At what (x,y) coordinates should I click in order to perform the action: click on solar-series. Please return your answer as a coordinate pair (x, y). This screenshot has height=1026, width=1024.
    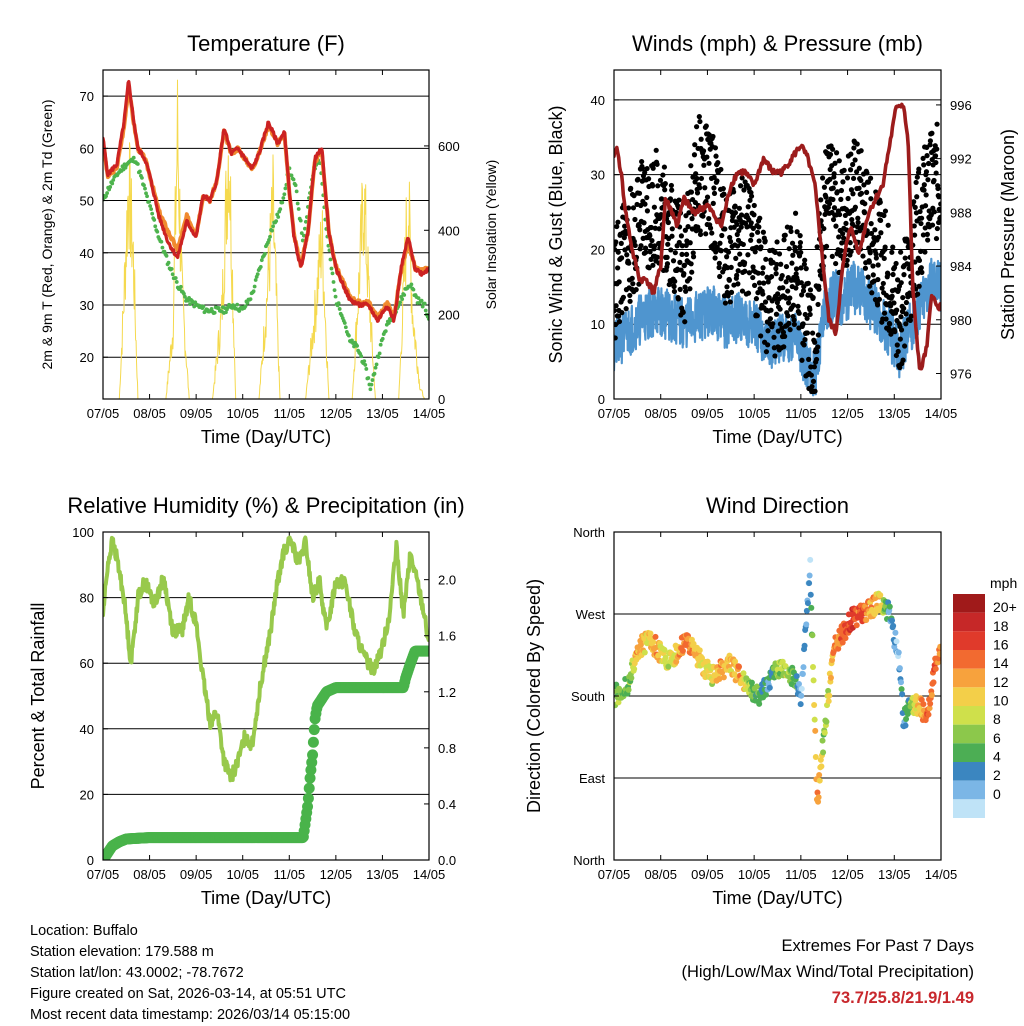
    Looking at the image, I should click on (266, 239).